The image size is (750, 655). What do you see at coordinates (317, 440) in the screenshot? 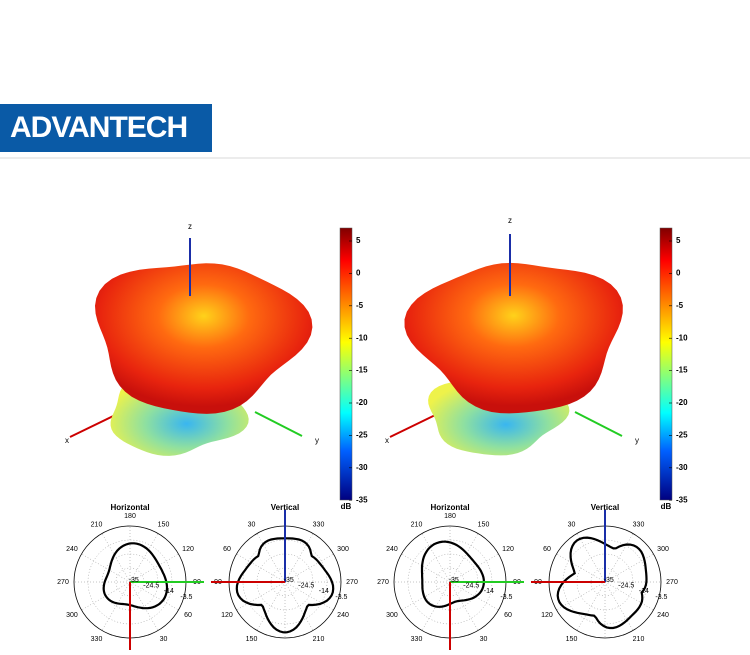
I see `axis-label: y` at bounding box center [317, 440].